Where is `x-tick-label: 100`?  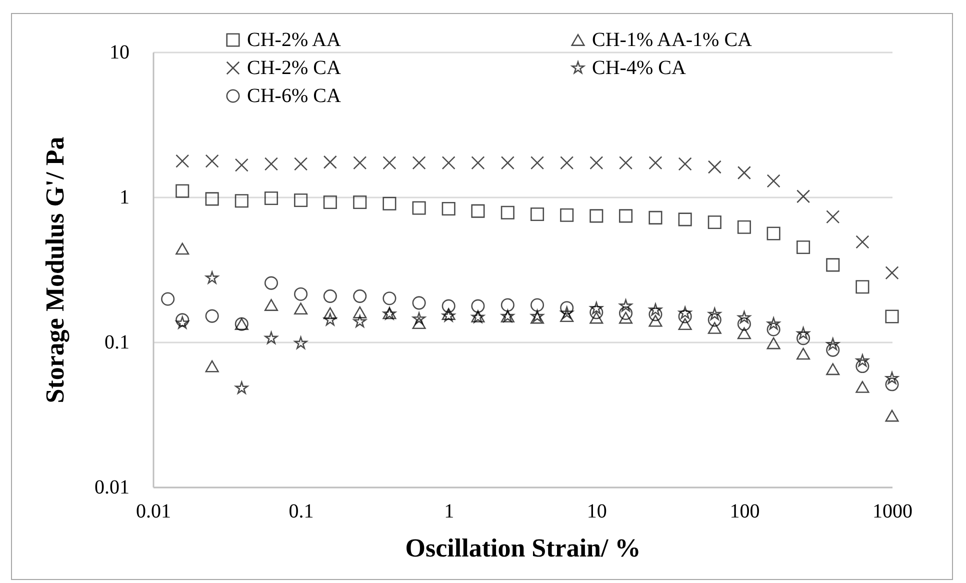
x-tick-label: 100 is located at coordinates (745, 511).